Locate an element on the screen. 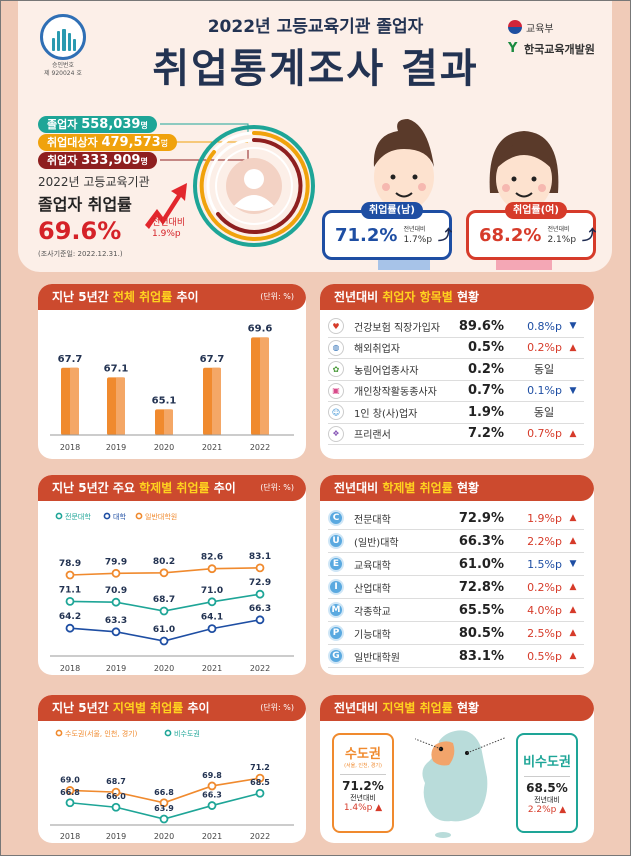  row-label: 건강보험 직장가입자 is located at coordinates (397, 328).